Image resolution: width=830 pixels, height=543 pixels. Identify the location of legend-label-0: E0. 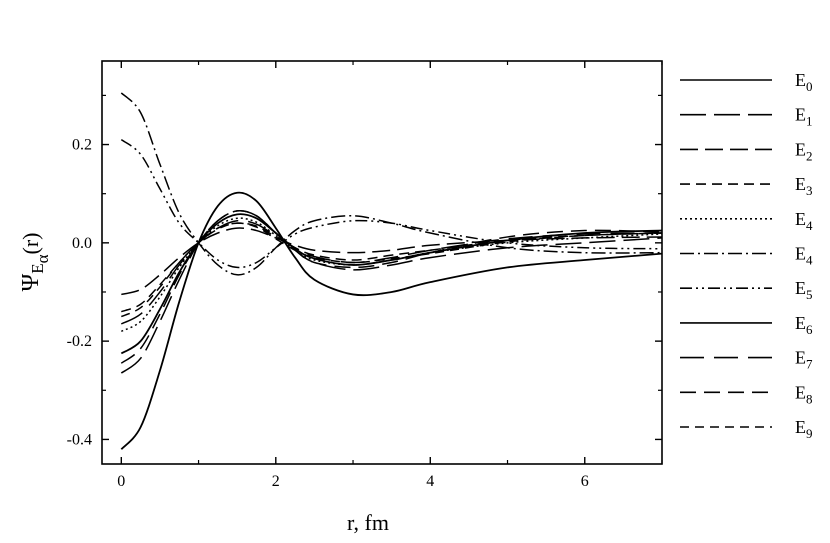
(804, 82).